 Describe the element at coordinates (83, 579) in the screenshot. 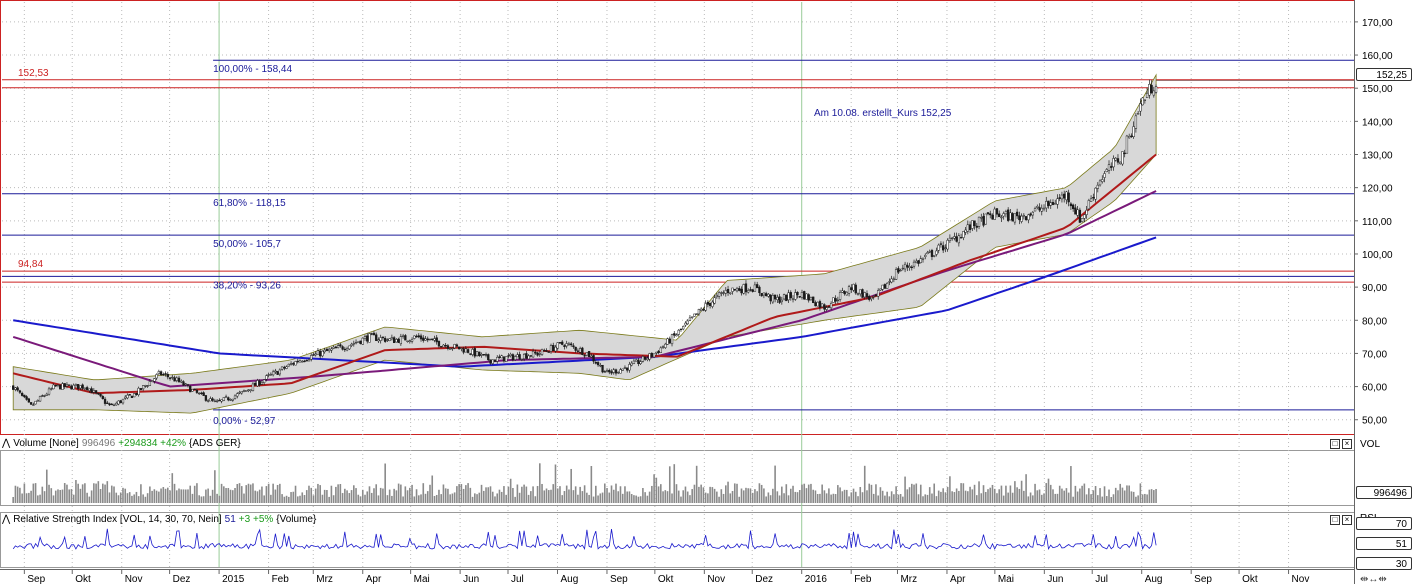

I see `x-tick-label: Okt` at that location.